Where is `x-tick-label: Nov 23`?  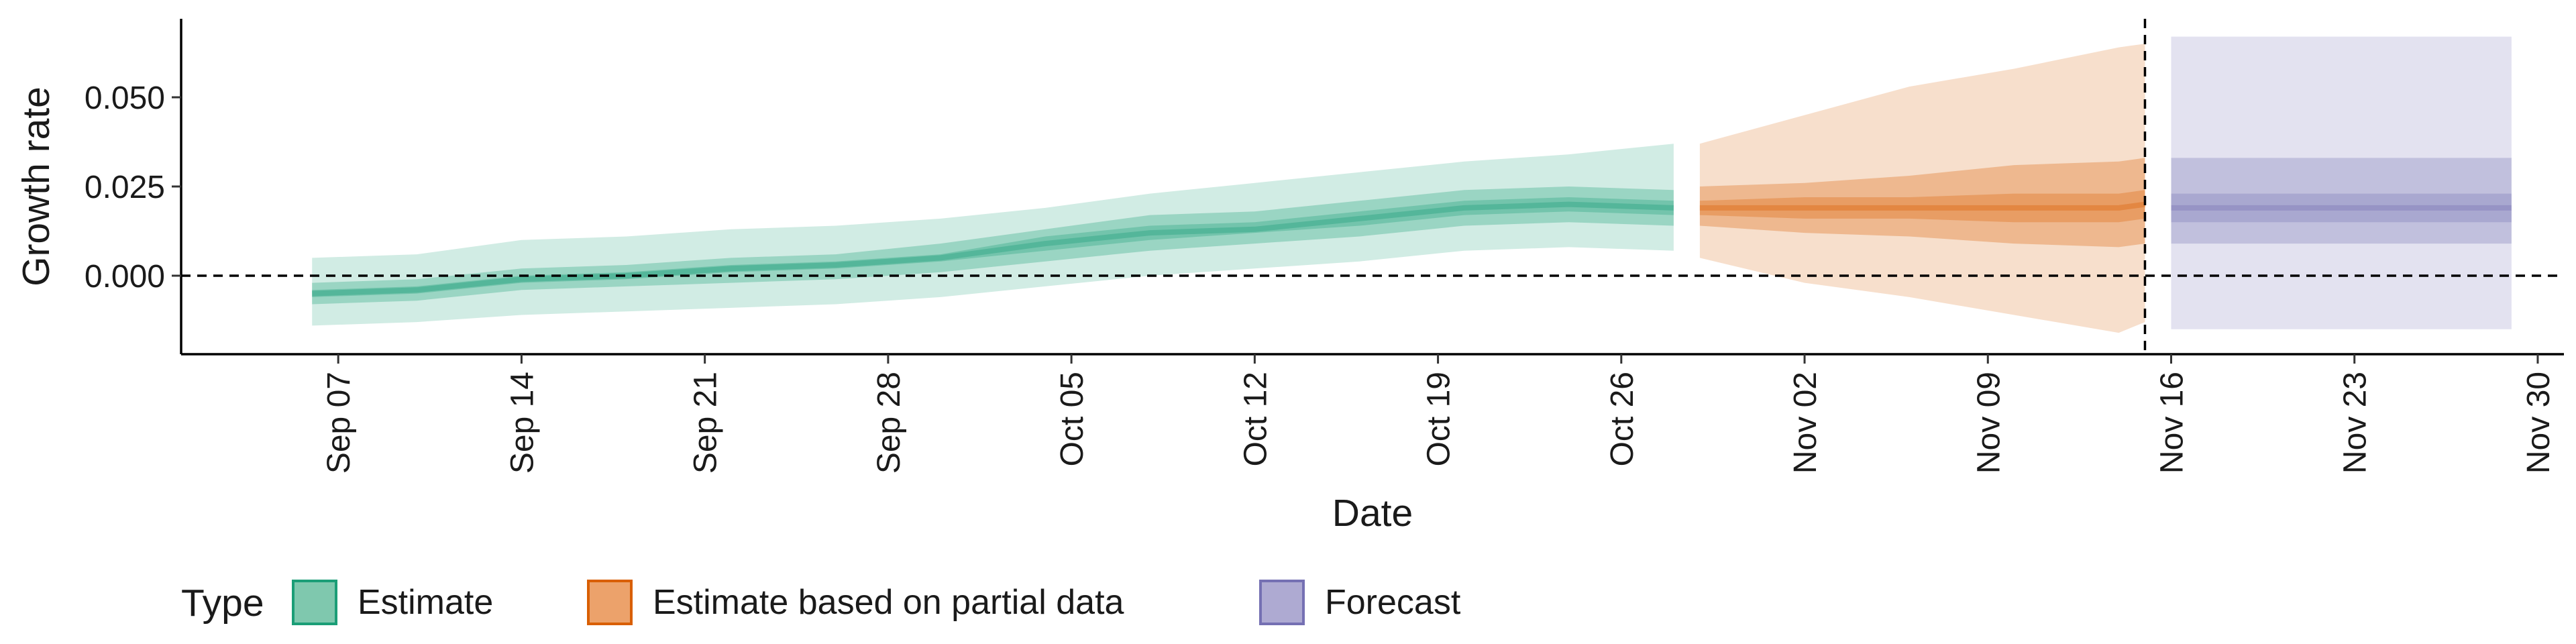 x-tick-label: Nov 23 is located at coordinates (2355, 423).